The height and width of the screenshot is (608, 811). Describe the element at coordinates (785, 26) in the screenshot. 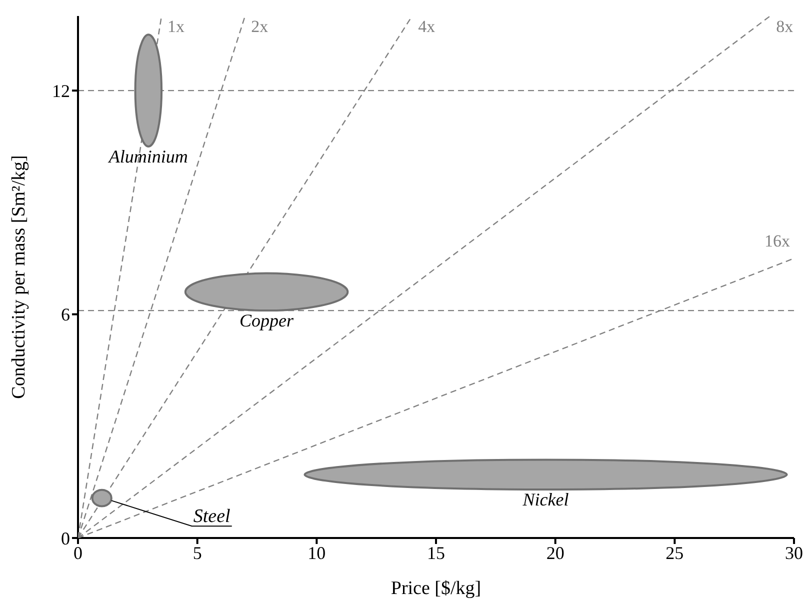

I see `series-label: 8x` at that location.